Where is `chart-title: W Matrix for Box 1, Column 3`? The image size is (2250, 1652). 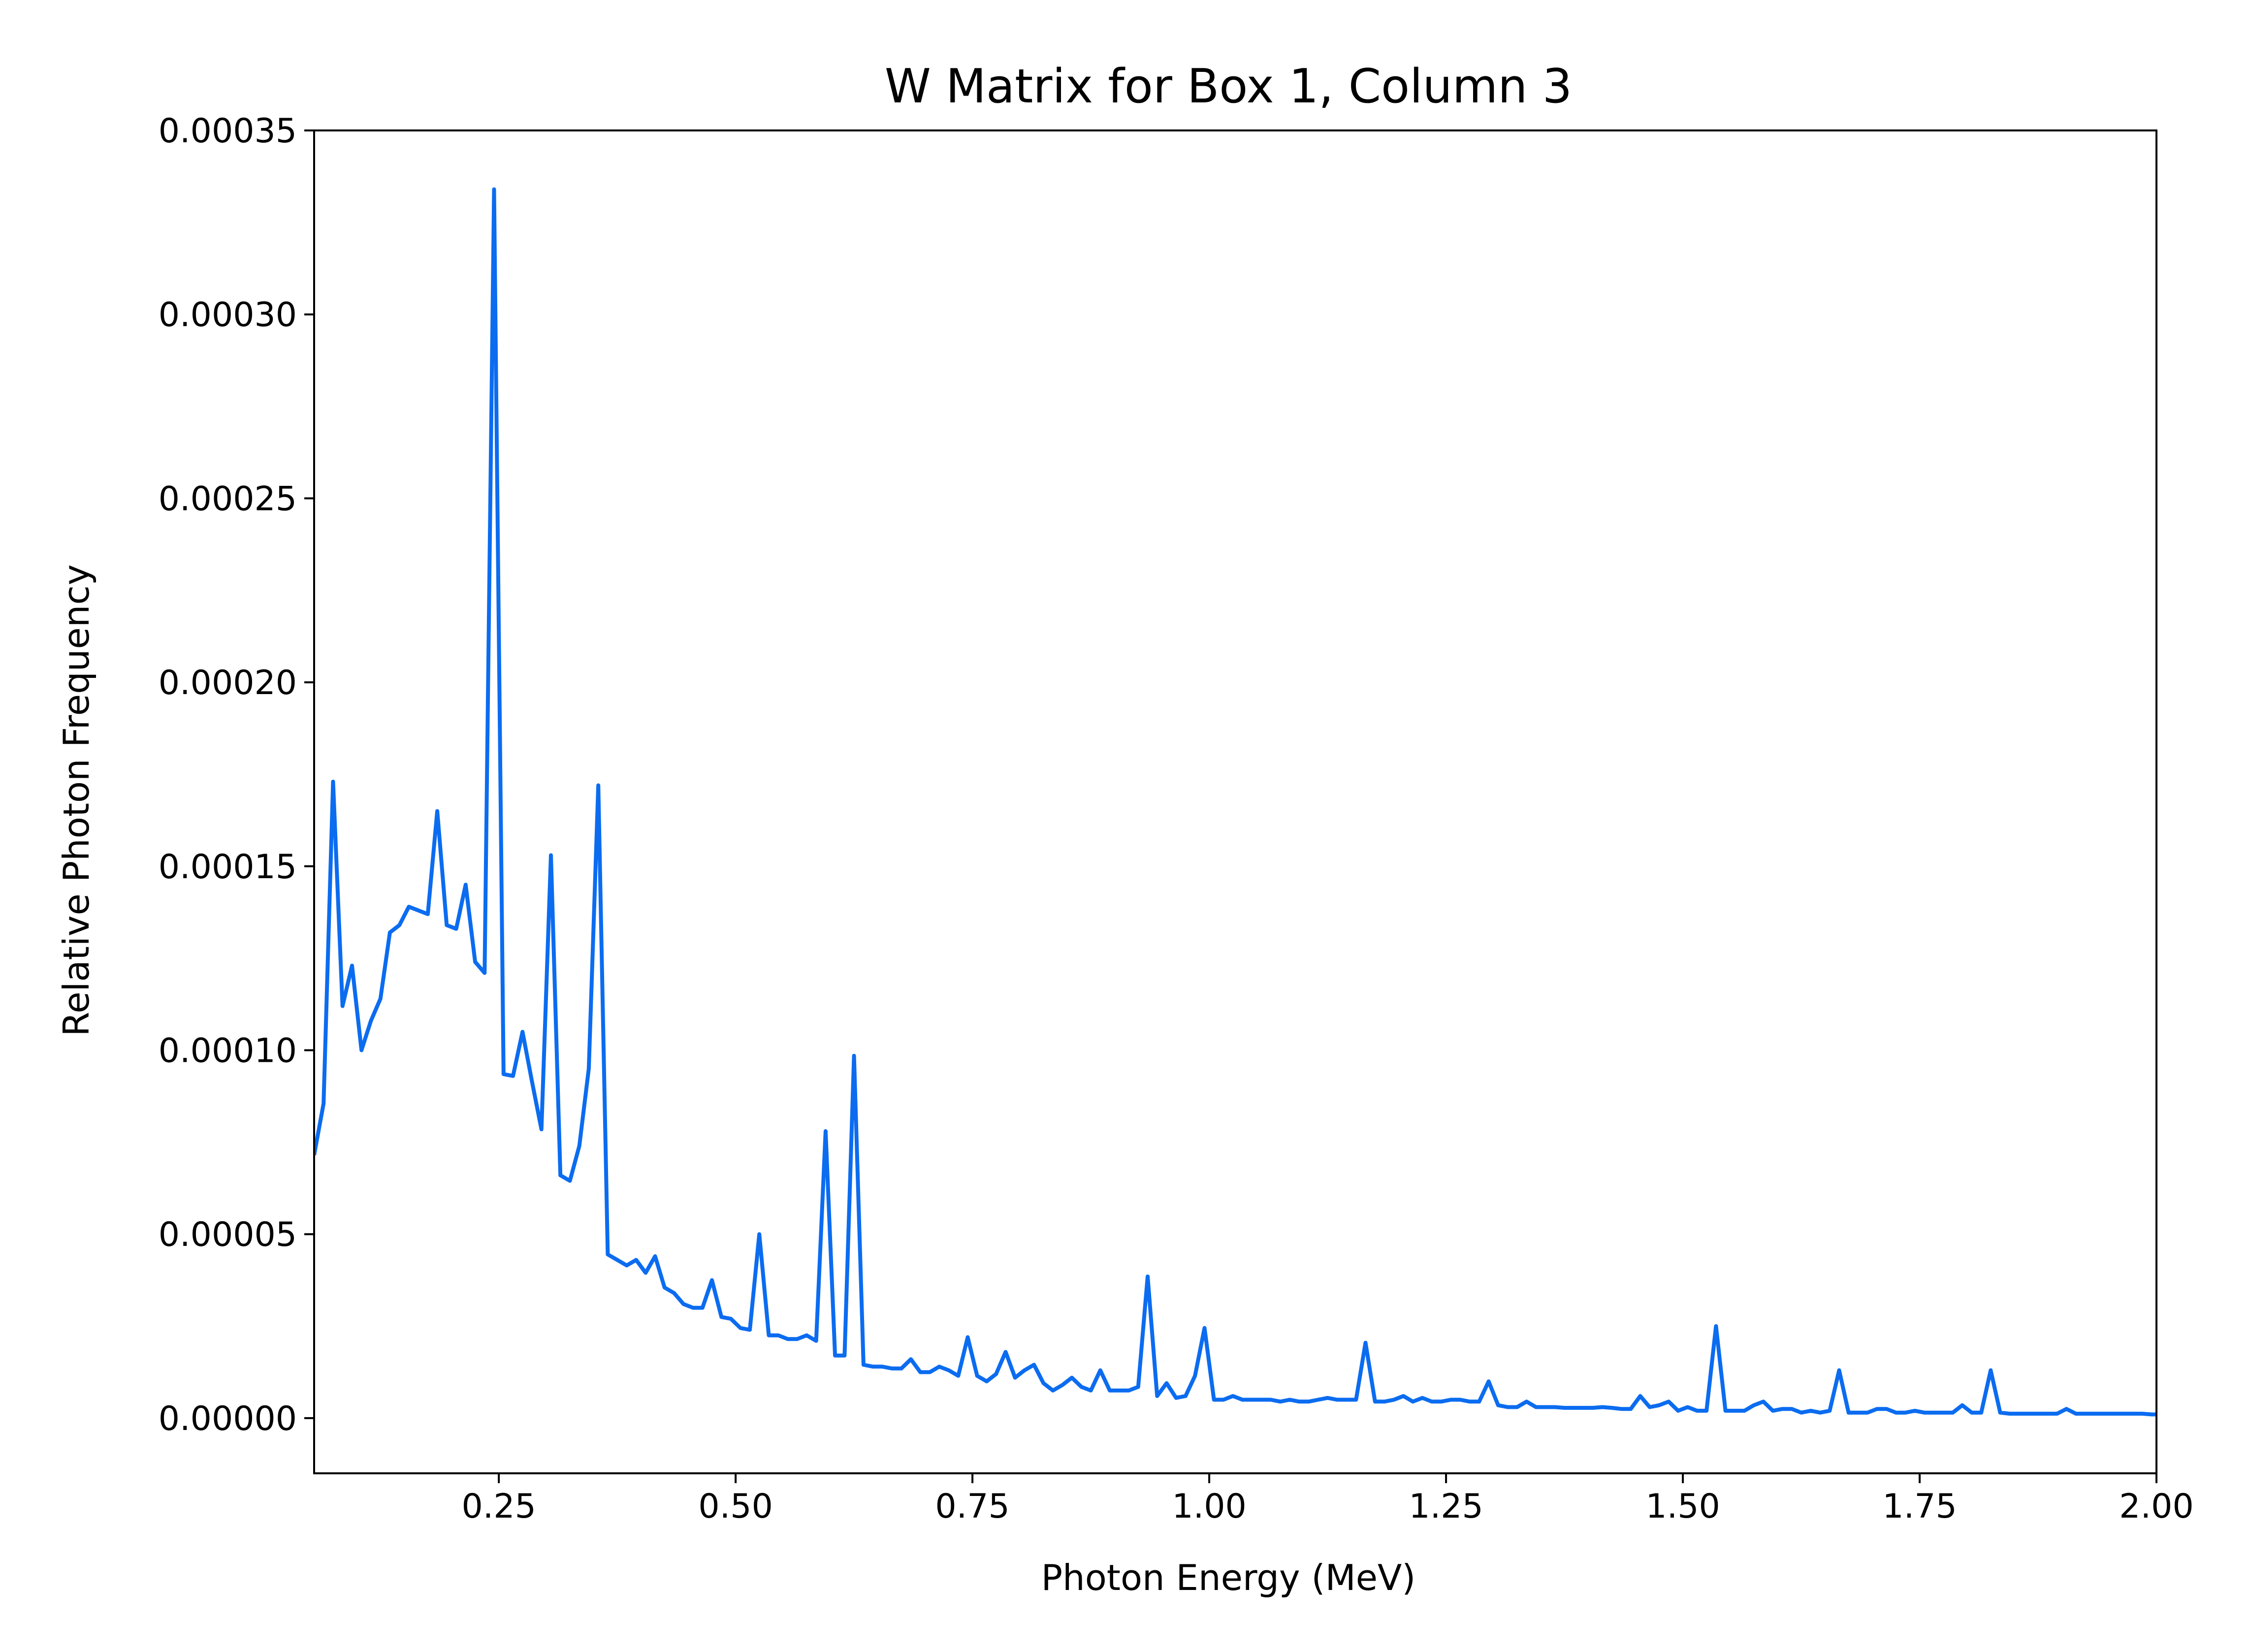
chart-title: W Matrix for Box 1, Column 3 is located at coordinates (1228, 87).